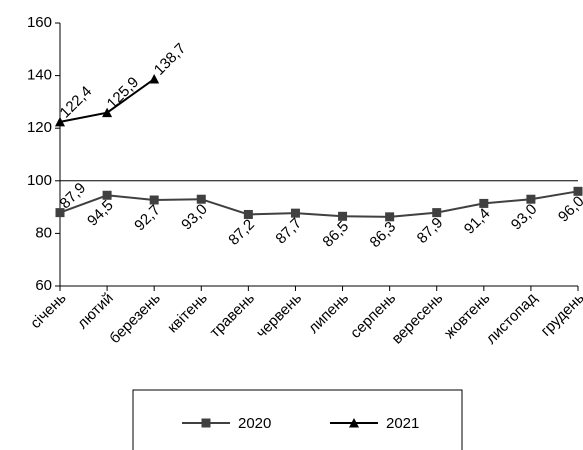 This screenshot has height=450, width=583. Describe the element at coordinates (95, 311) in the screenshot. I see `x-tick-label: лютий` at that location.